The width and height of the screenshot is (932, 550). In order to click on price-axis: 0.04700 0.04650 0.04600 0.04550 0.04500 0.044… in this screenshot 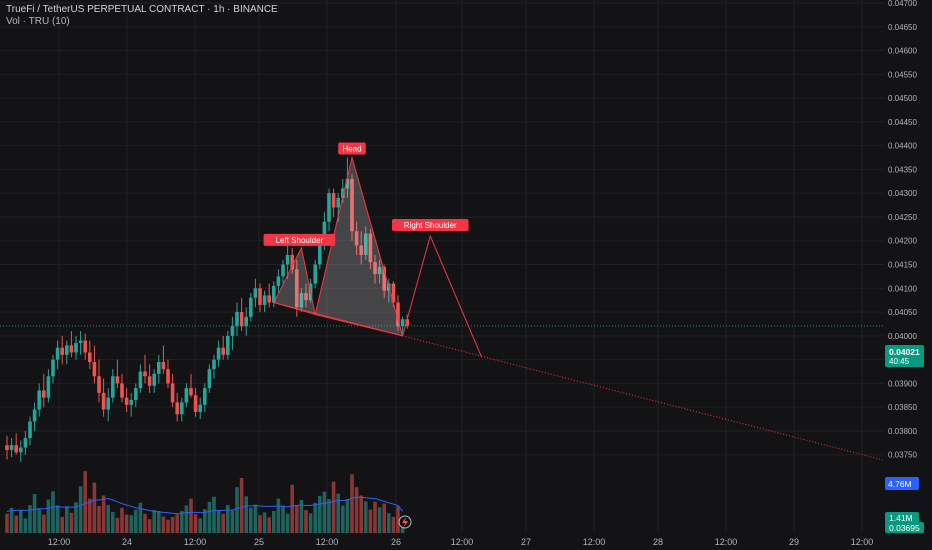, I will do `click(908, 266)`.